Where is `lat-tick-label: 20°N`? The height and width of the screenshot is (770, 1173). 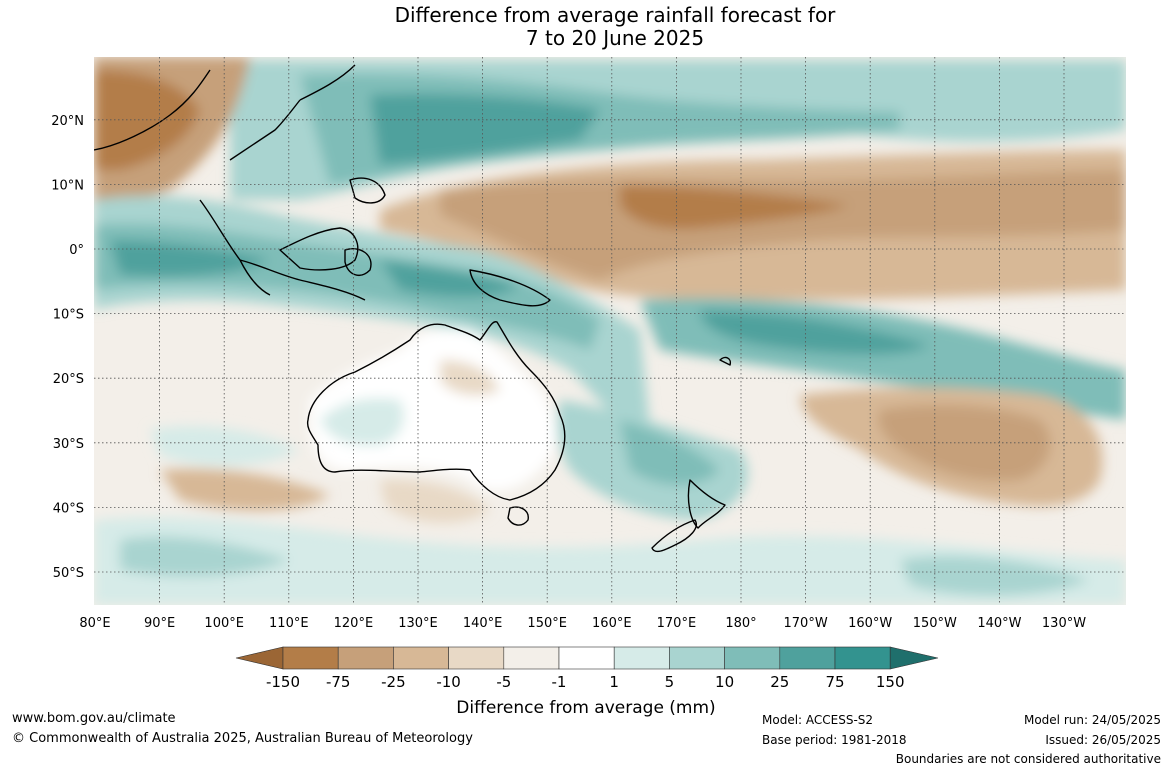 lat-tick-label: 20°N is located at coordinates (67, 121).